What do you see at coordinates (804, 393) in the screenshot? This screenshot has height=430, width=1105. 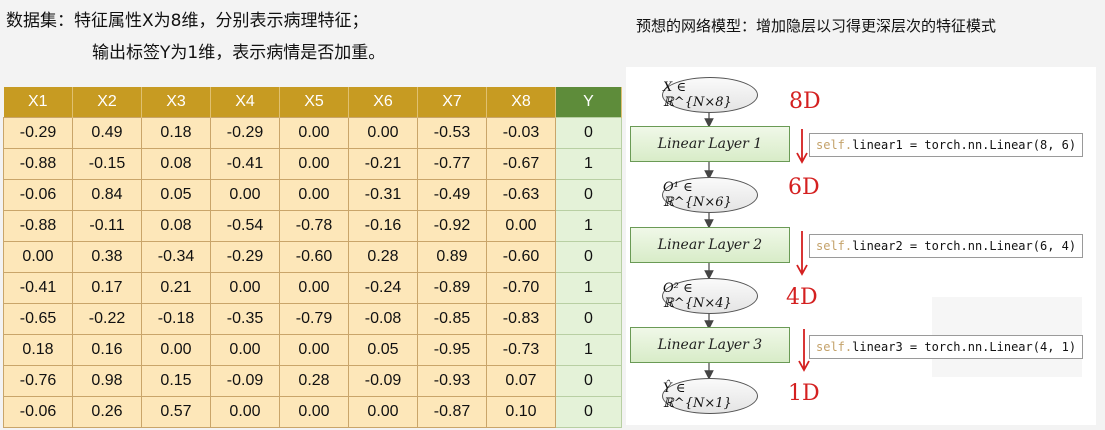 I see `annotation-1d: 1D` at bounding box center [804, 393].